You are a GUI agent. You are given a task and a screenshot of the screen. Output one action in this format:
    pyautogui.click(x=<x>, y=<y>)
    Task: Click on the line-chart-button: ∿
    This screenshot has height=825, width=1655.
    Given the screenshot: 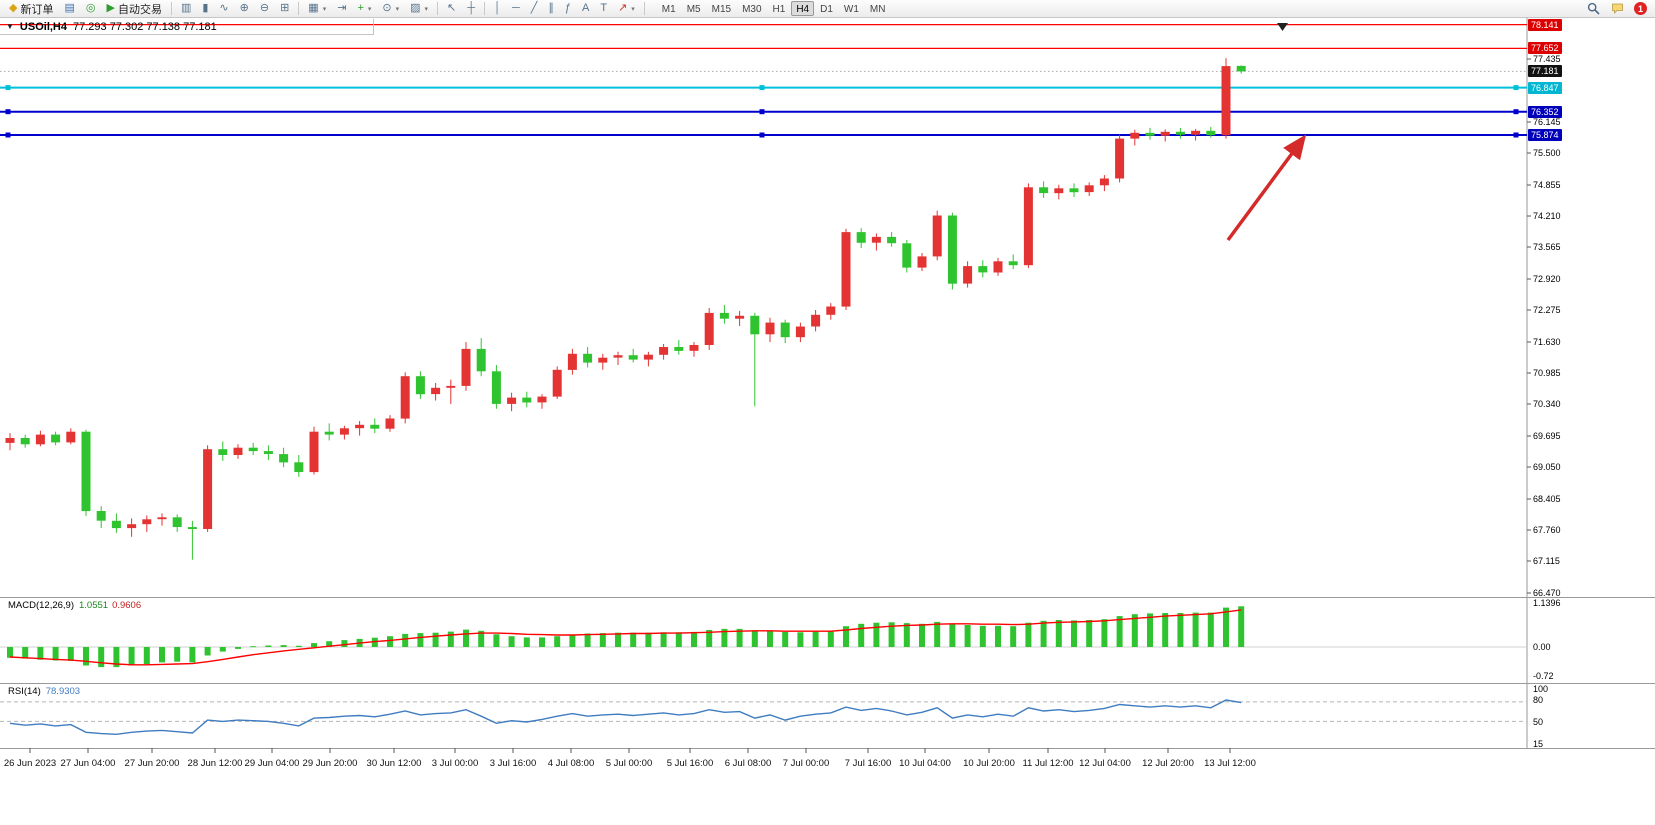 What is the action you would take?
    pyautogui.click(x=223, y=9)
    